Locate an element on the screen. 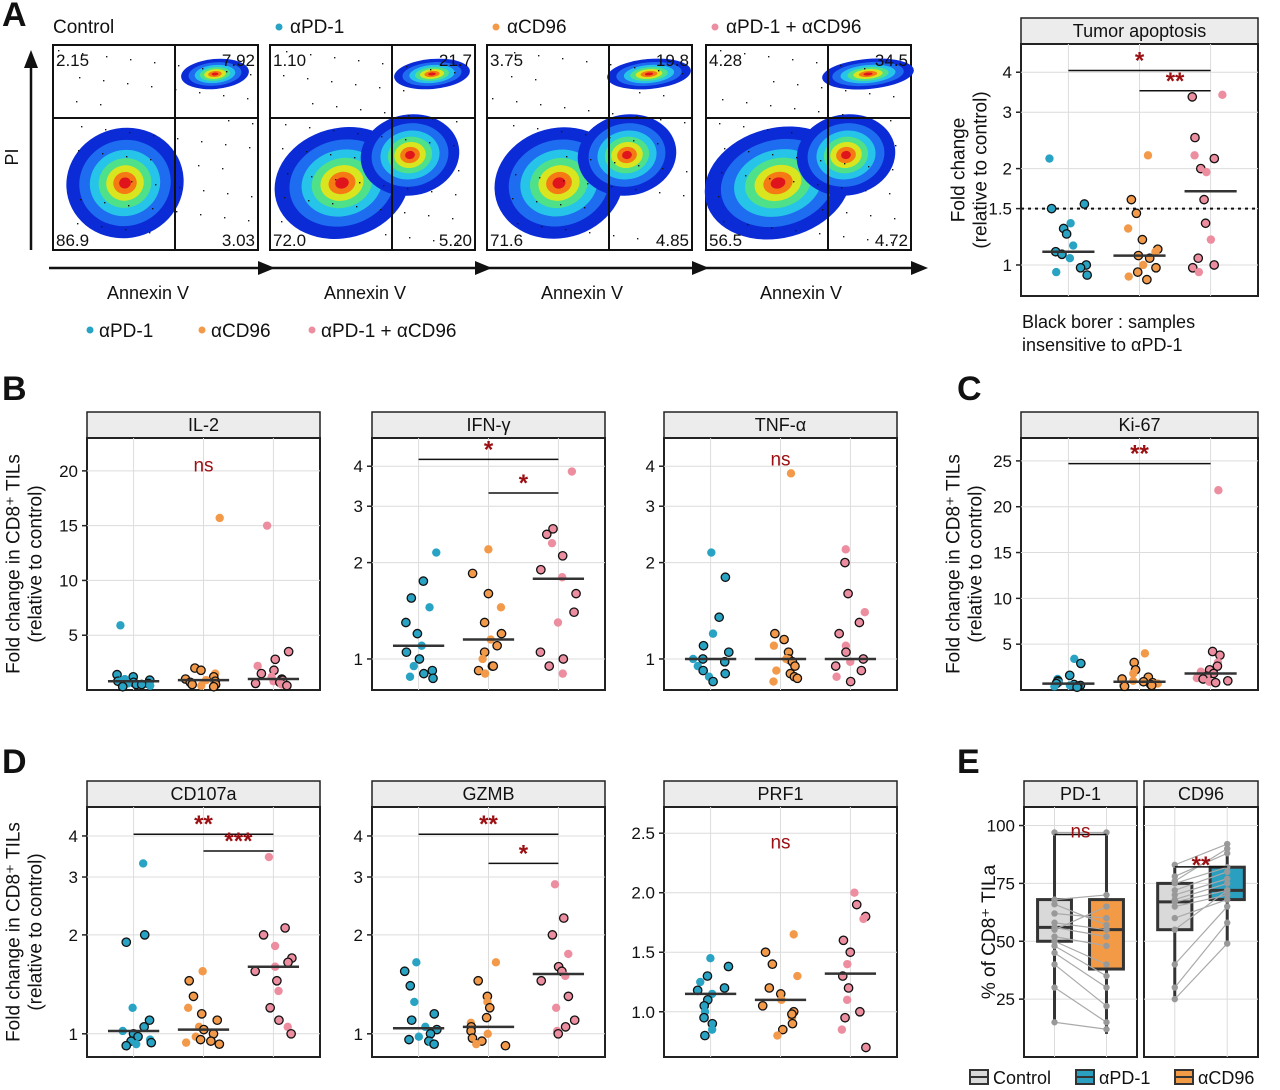 This screenshot has height=1090, width=1280. ytick-label-tnf-a-2: 3 is located at coordinates (650, 506).